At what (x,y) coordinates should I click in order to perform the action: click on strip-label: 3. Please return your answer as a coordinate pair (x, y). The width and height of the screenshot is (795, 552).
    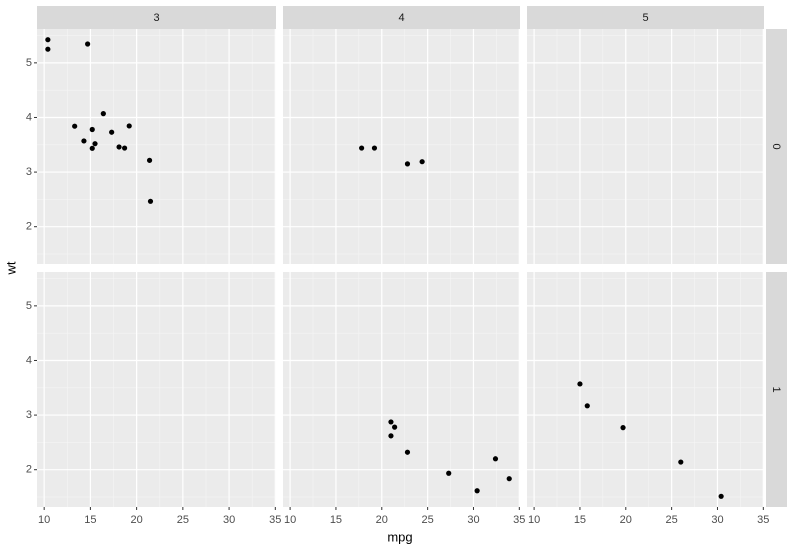
    Looking at the image, I should click on (156, 18).